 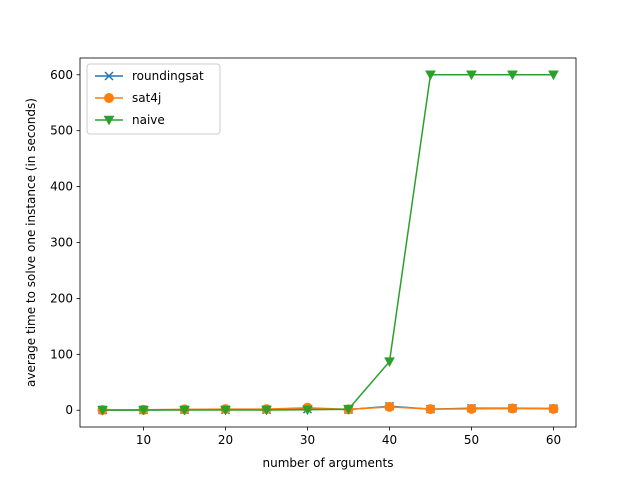 I want to click on y-tick-label: 300, so click(x=61, y=243).